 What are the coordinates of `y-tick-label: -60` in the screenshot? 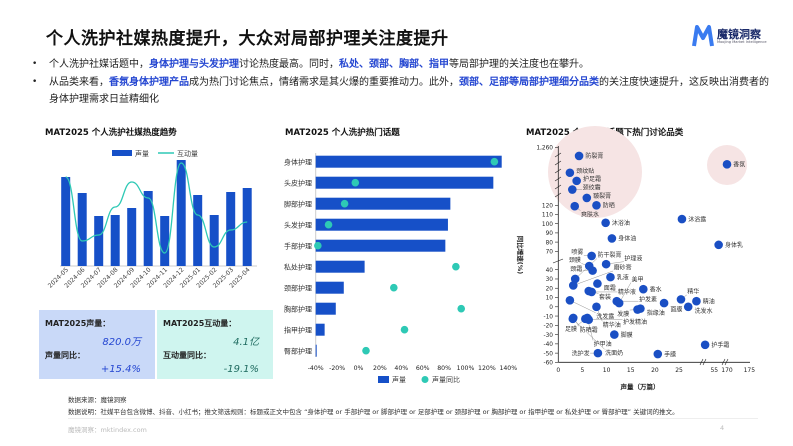 It's located at (549, 364).